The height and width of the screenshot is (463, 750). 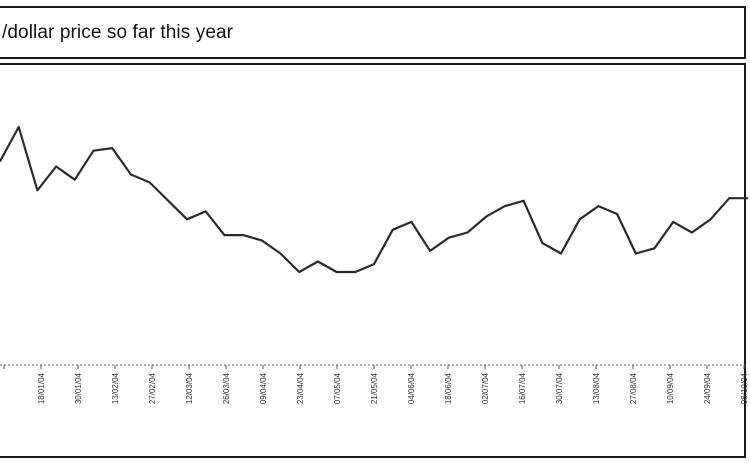 What do you see at coordinates (633, 388) in the screenshot?
I see `x-tick-label: 27/08/04` at bounding box center [633, 388].